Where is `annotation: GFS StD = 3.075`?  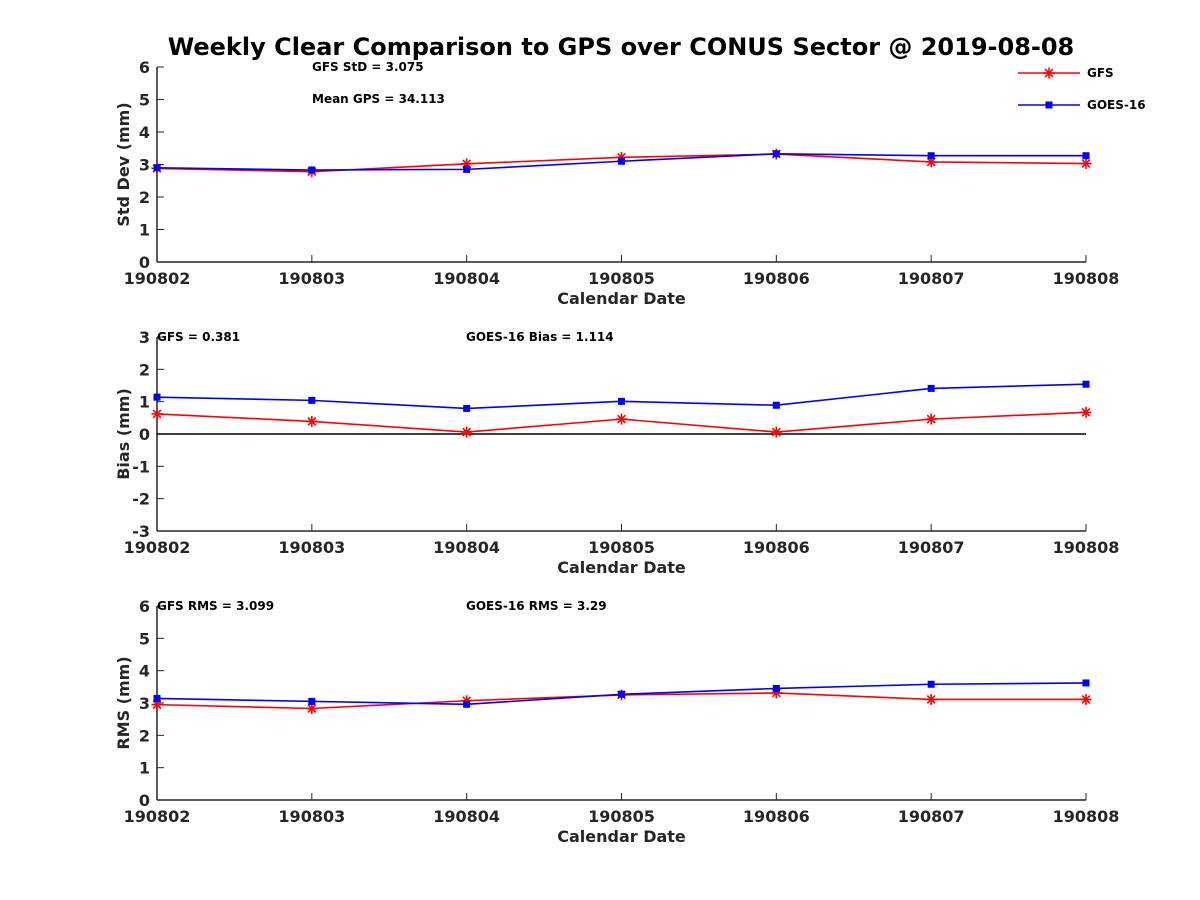
annotation: GFS StD = 3.075 is located at coordinates (368, 67).